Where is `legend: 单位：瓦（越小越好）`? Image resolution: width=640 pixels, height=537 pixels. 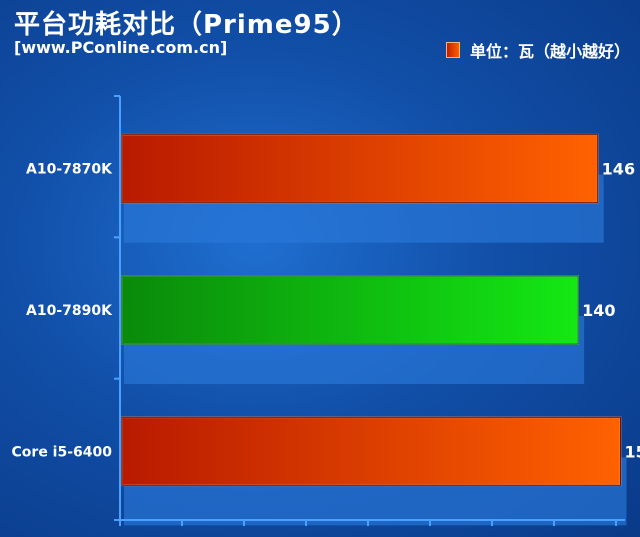
legend: 单位：瓦（越小越好） is located at coordinates (537, 50).